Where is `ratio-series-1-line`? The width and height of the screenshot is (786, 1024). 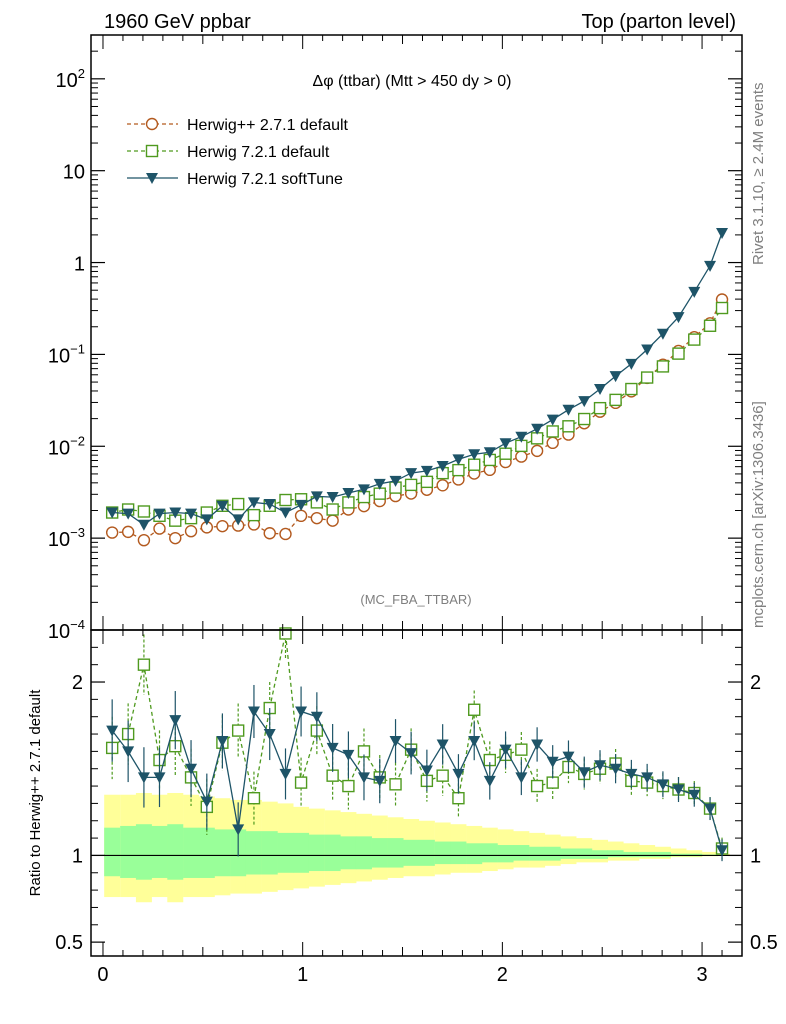 ratio-series-1-line is located at coordinates (417, 780).